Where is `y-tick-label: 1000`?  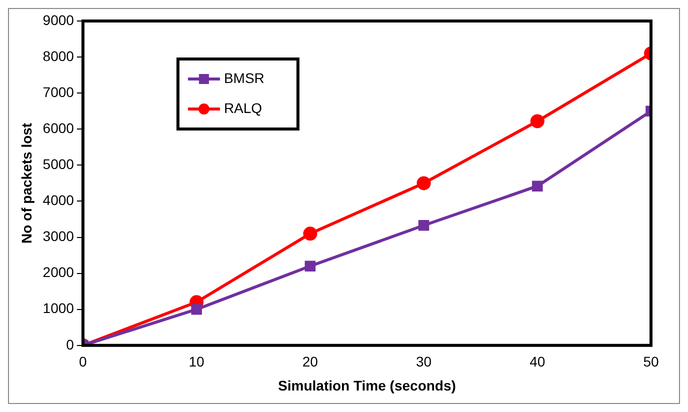
y-tick-label: 1000 is located at coordinates (58, 308).